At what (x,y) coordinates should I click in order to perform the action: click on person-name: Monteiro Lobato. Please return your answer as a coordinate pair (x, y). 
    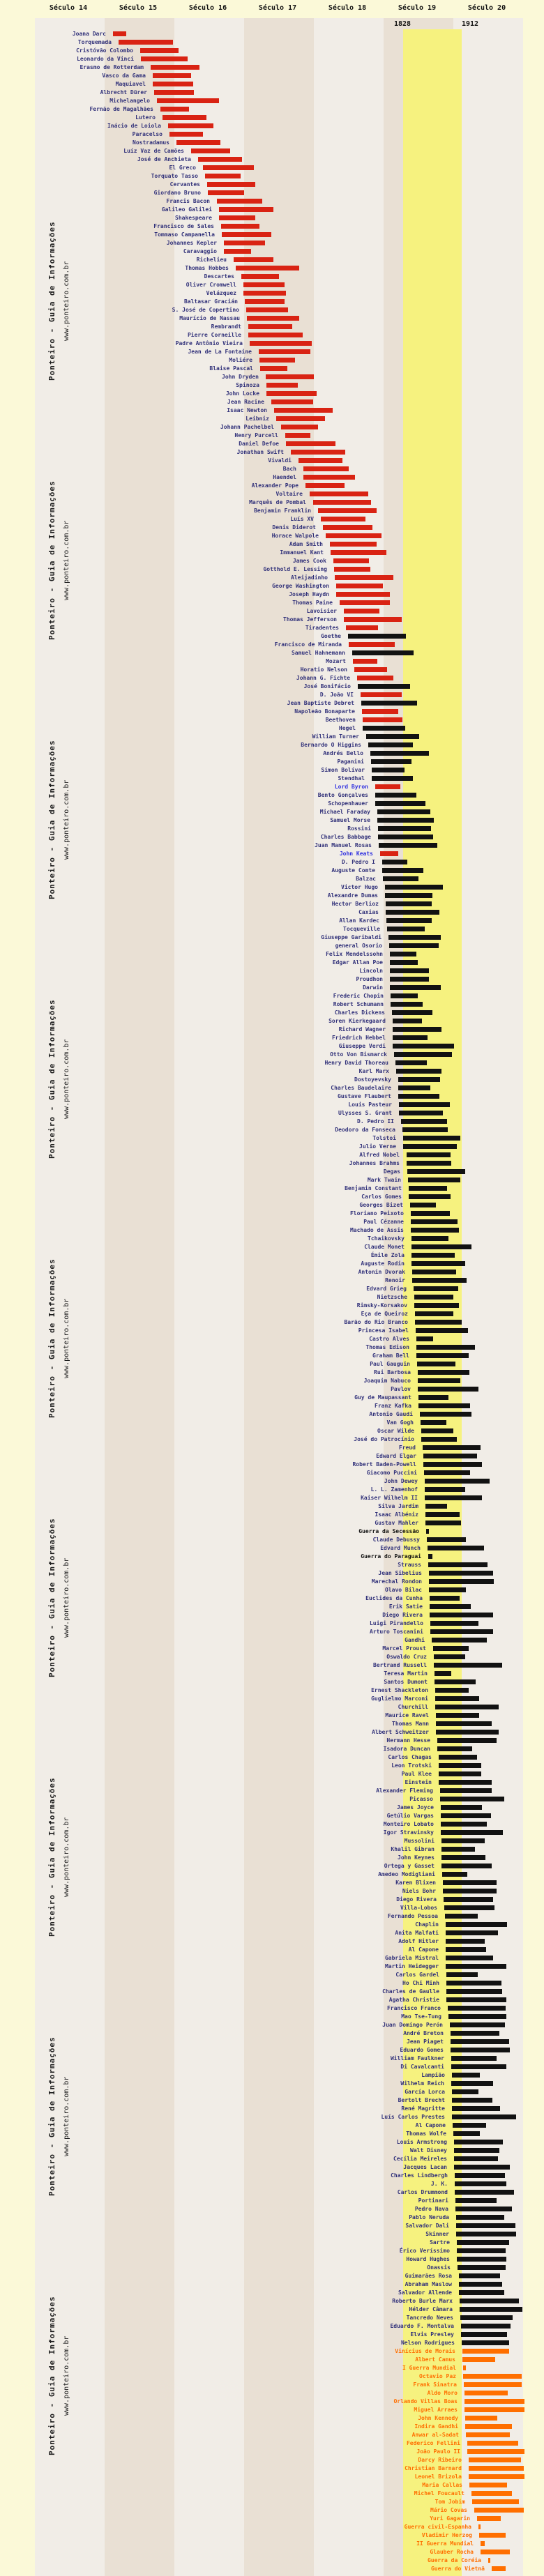
    Looking at the image, I should click on (408, 1824).